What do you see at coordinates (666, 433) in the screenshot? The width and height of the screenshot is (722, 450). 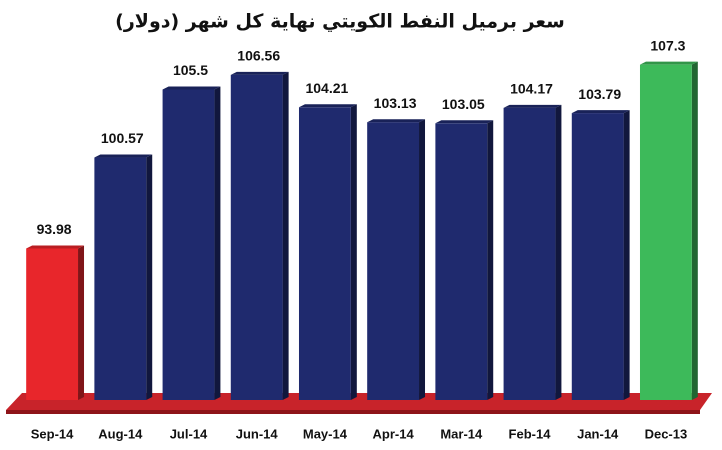 I see `x-tick-label: Dec-13` at bounding box center [666, 433].